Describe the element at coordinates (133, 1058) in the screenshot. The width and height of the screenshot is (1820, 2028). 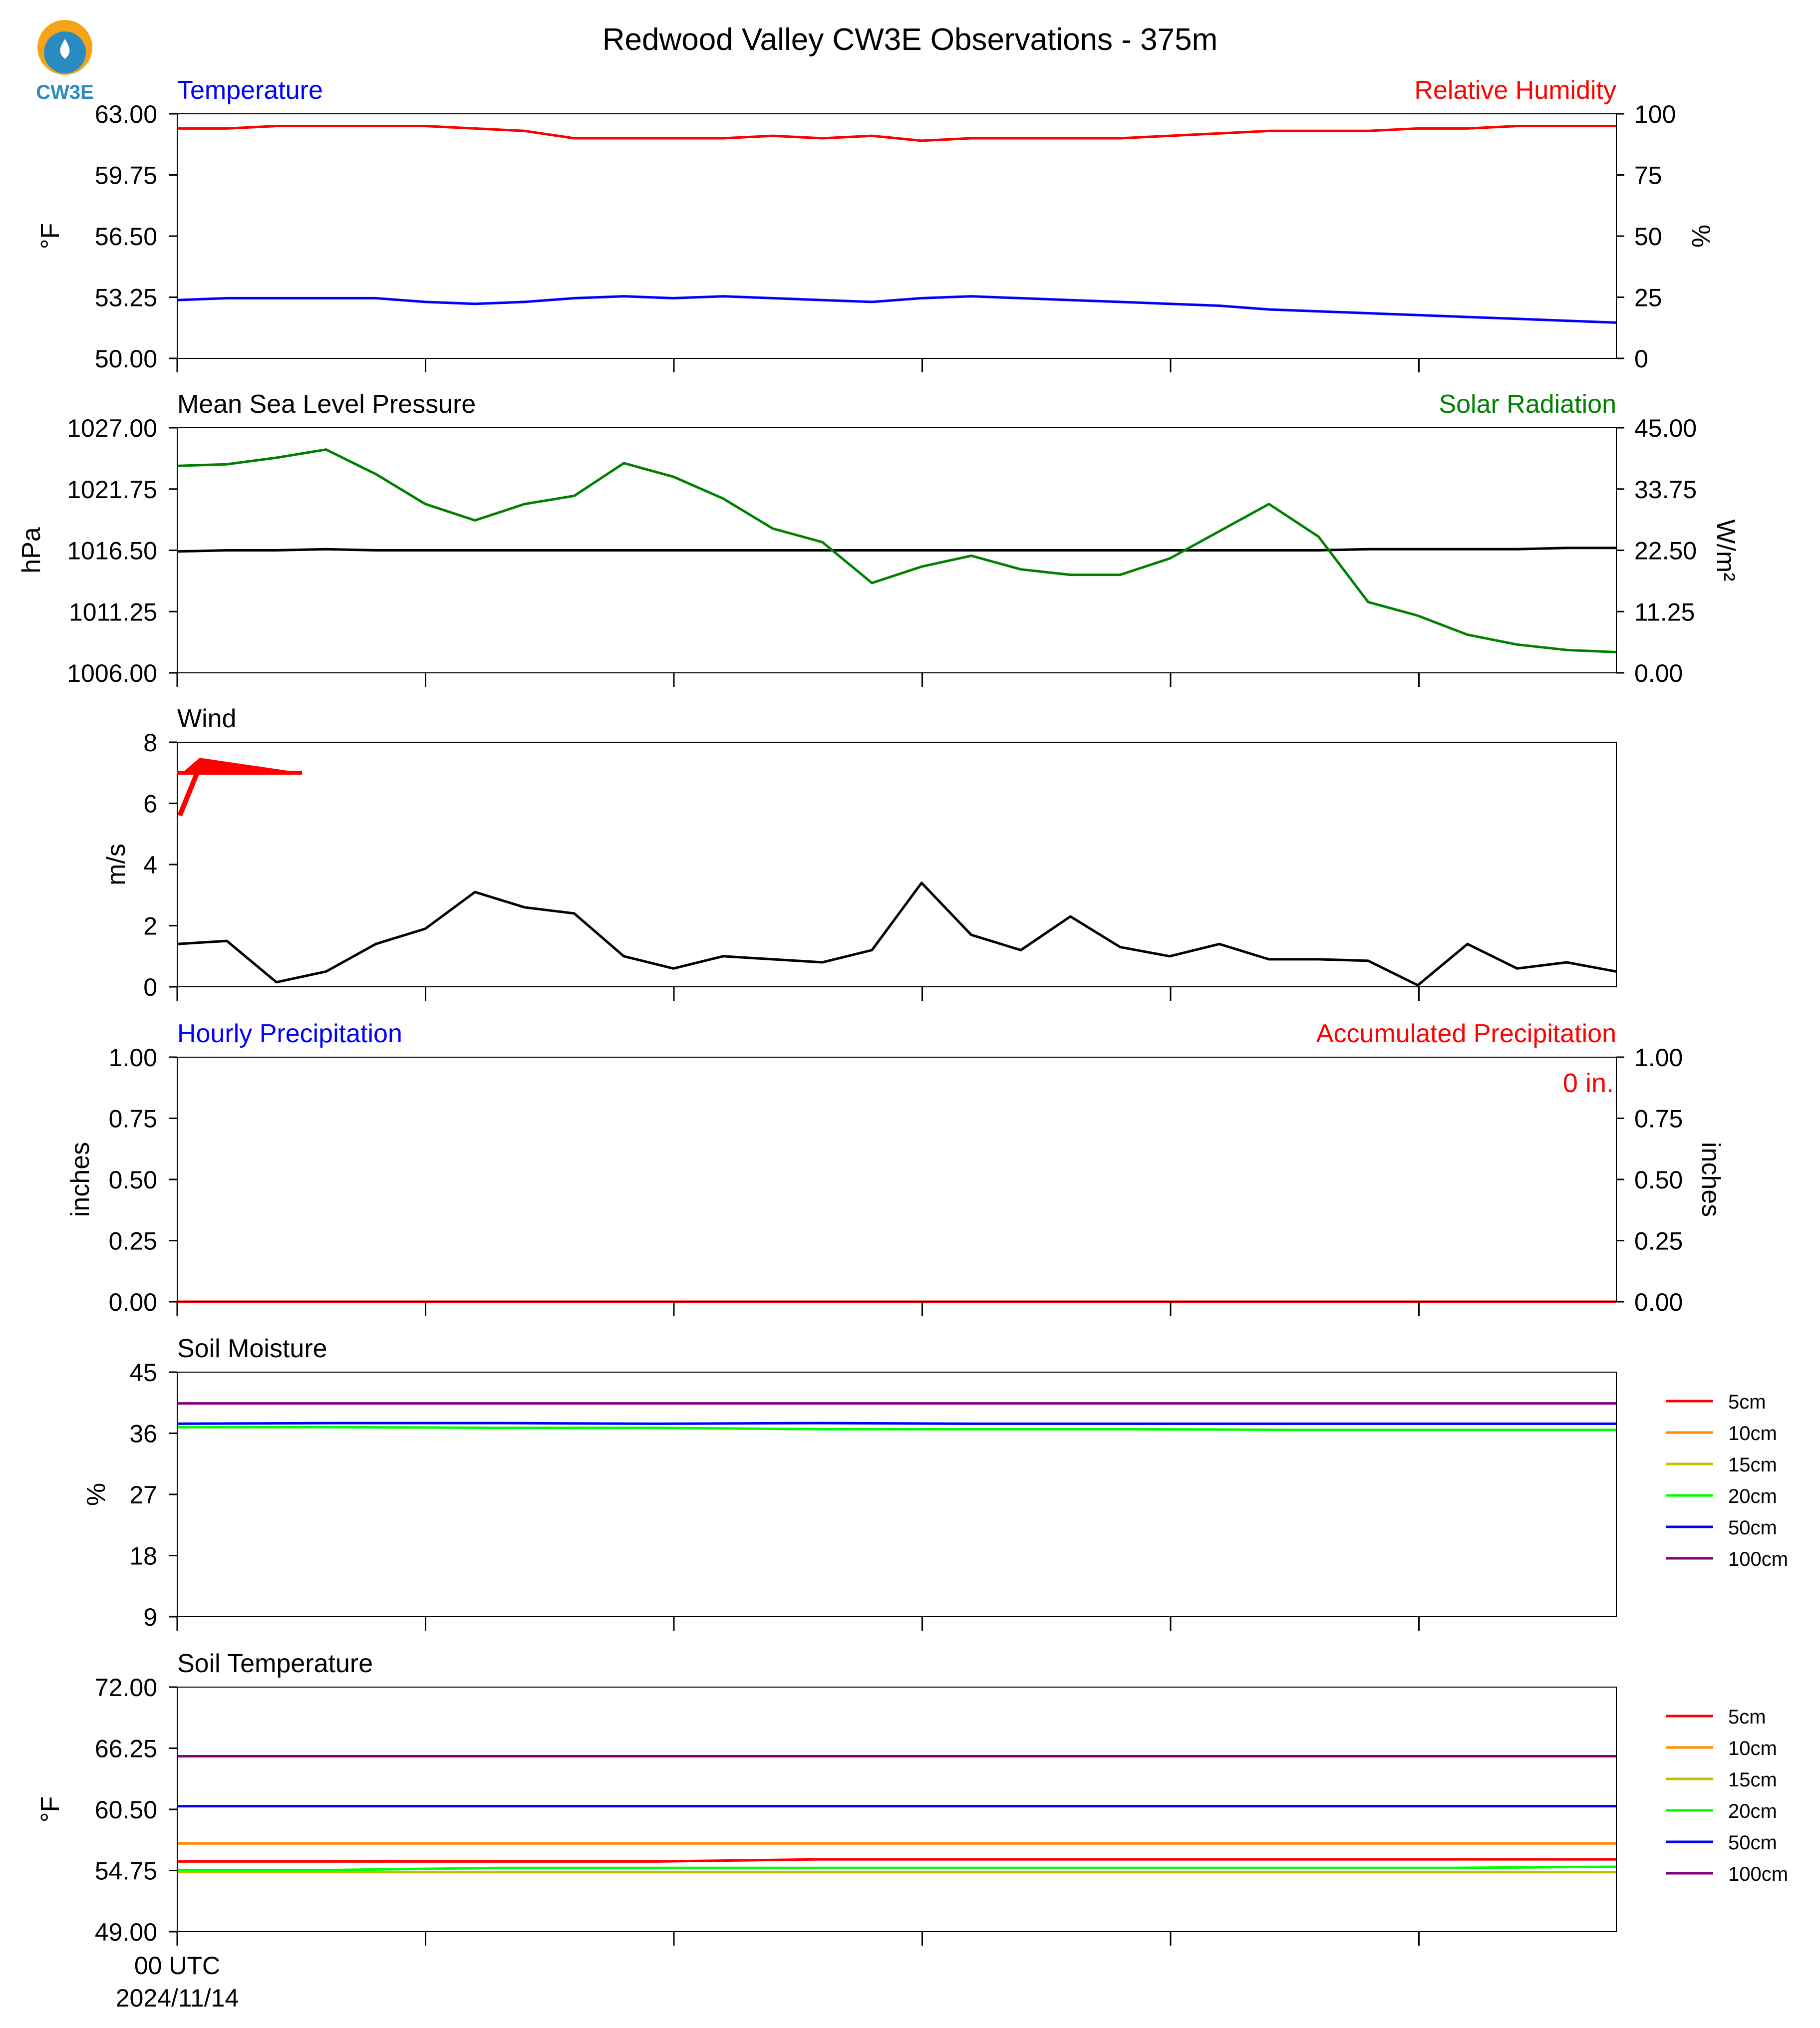
I see `y-tick-label-left: 1.00` at that location.